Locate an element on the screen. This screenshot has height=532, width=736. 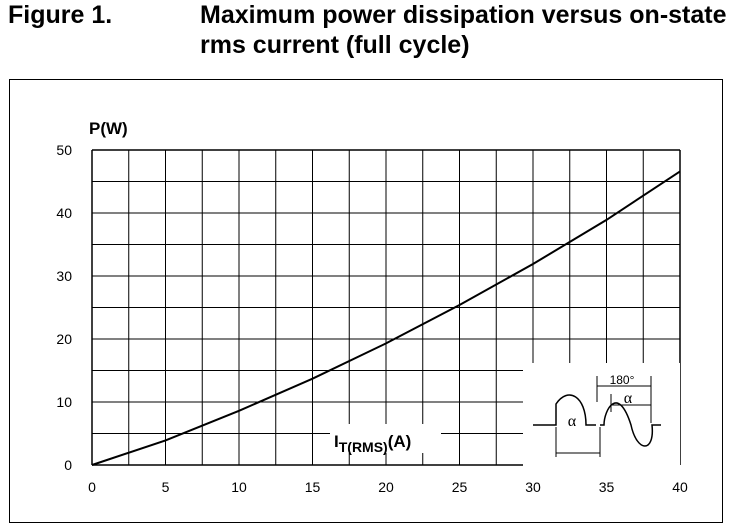
x-tick-label: 15 is located at coordinates (313, 487).